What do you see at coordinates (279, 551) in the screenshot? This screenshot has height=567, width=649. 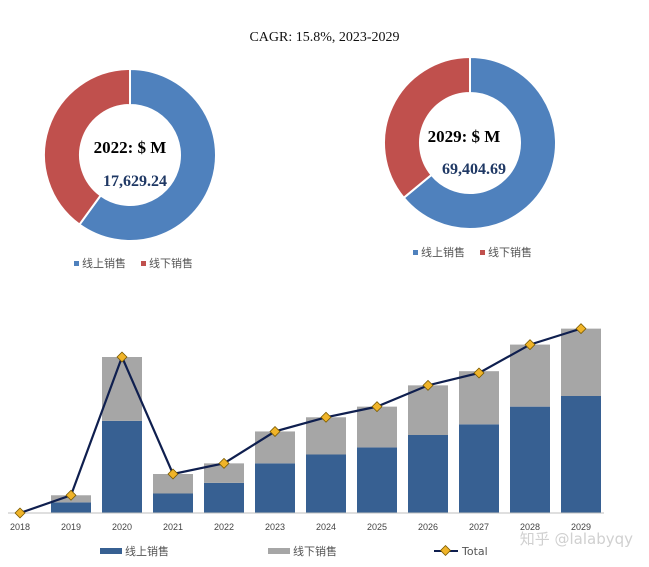 I see `bar-legend-offline-swatch` at bounding box center [279, 551].